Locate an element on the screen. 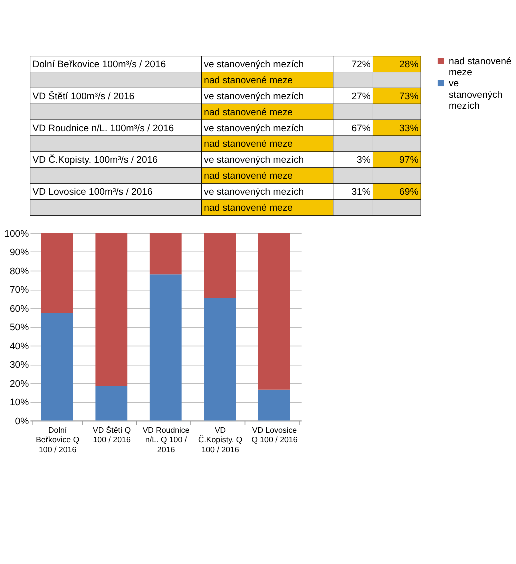 The width and height of the screenshot is (516, 564). text: VD Roudnice n/L. 100m³/s / 2016 is located at coordinates (103, 128).